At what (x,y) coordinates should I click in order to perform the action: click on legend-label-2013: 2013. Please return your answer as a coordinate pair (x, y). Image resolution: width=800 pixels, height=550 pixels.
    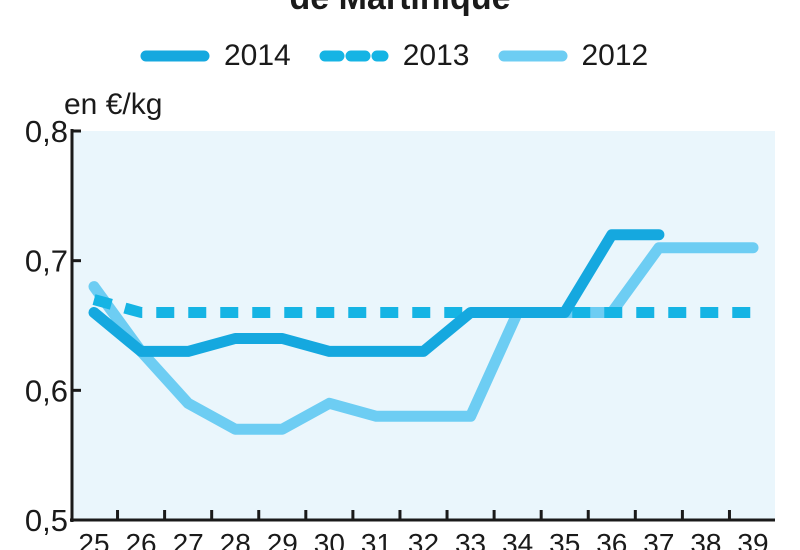
    Looking at the image, I should click on (436, 55).